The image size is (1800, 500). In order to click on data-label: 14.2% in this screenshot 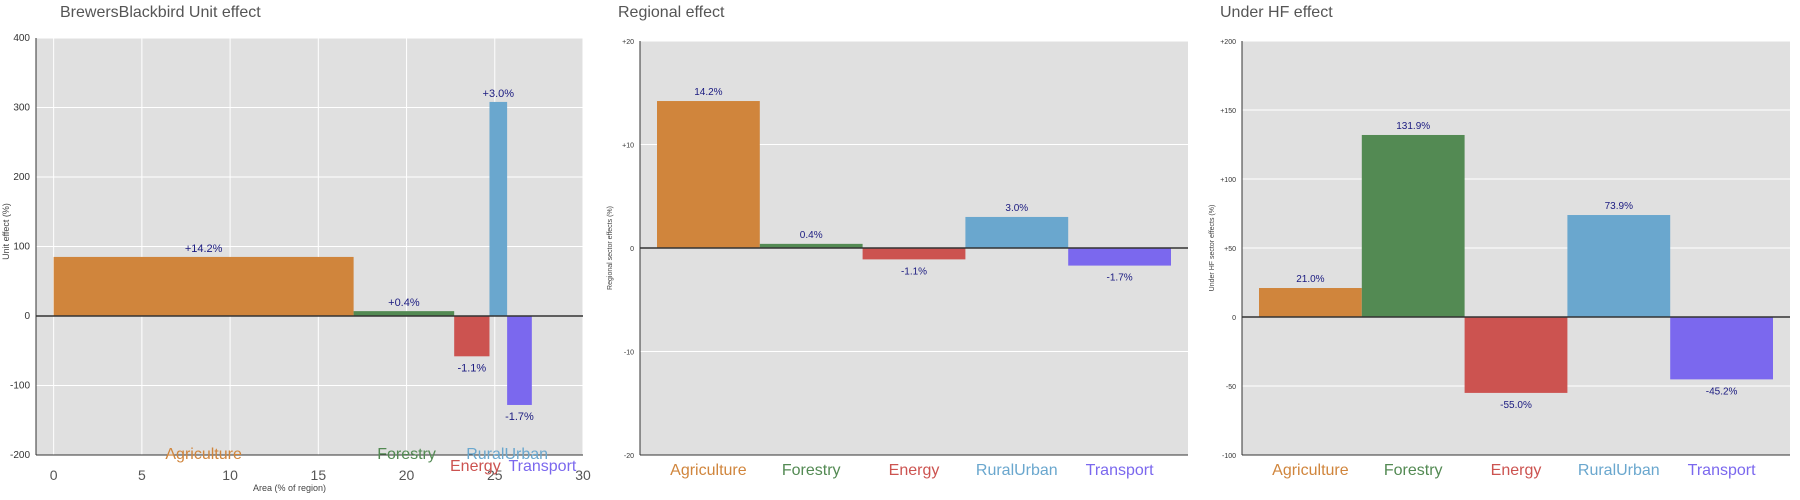, I will do `click(708, 92)`.